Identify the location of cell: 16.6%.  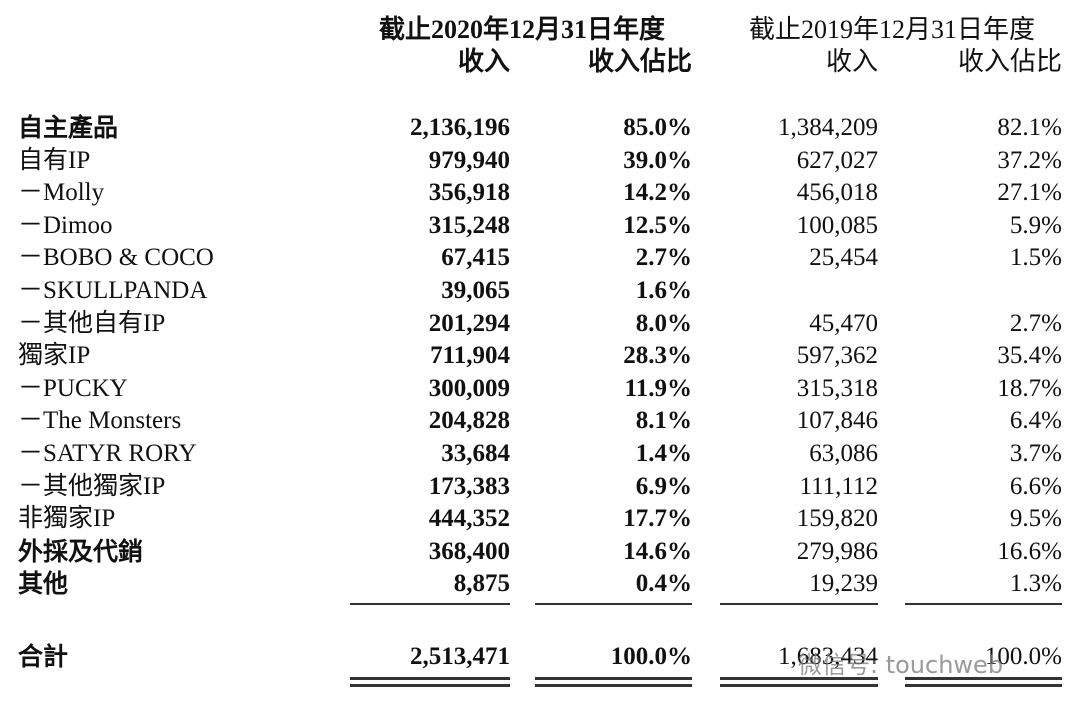
(1029, 551).